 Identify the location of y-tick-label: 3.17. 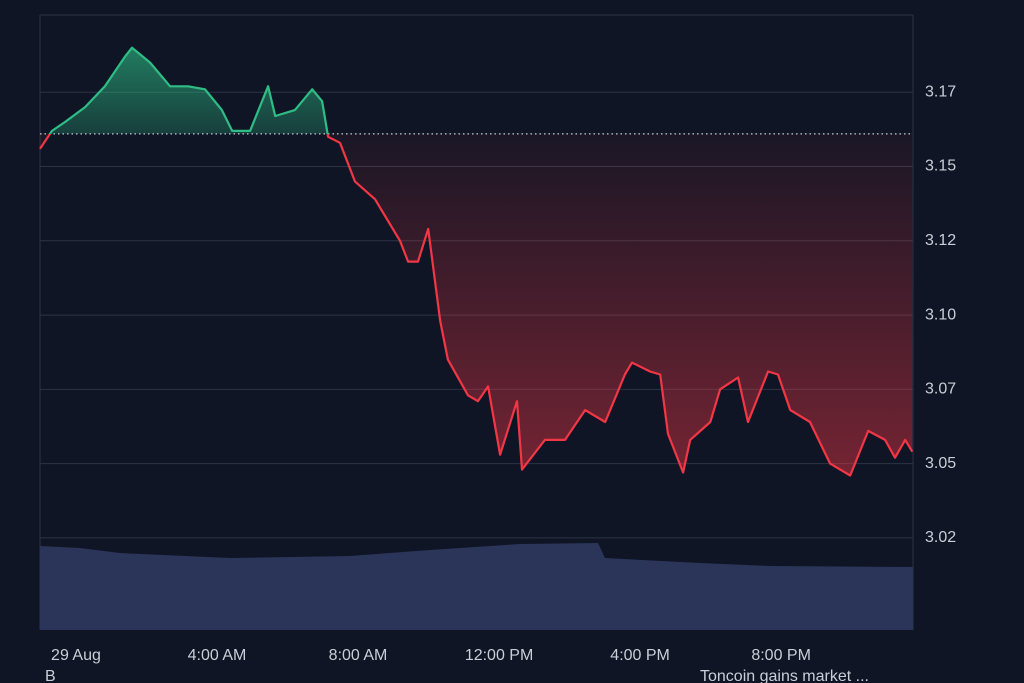
(940, 91).